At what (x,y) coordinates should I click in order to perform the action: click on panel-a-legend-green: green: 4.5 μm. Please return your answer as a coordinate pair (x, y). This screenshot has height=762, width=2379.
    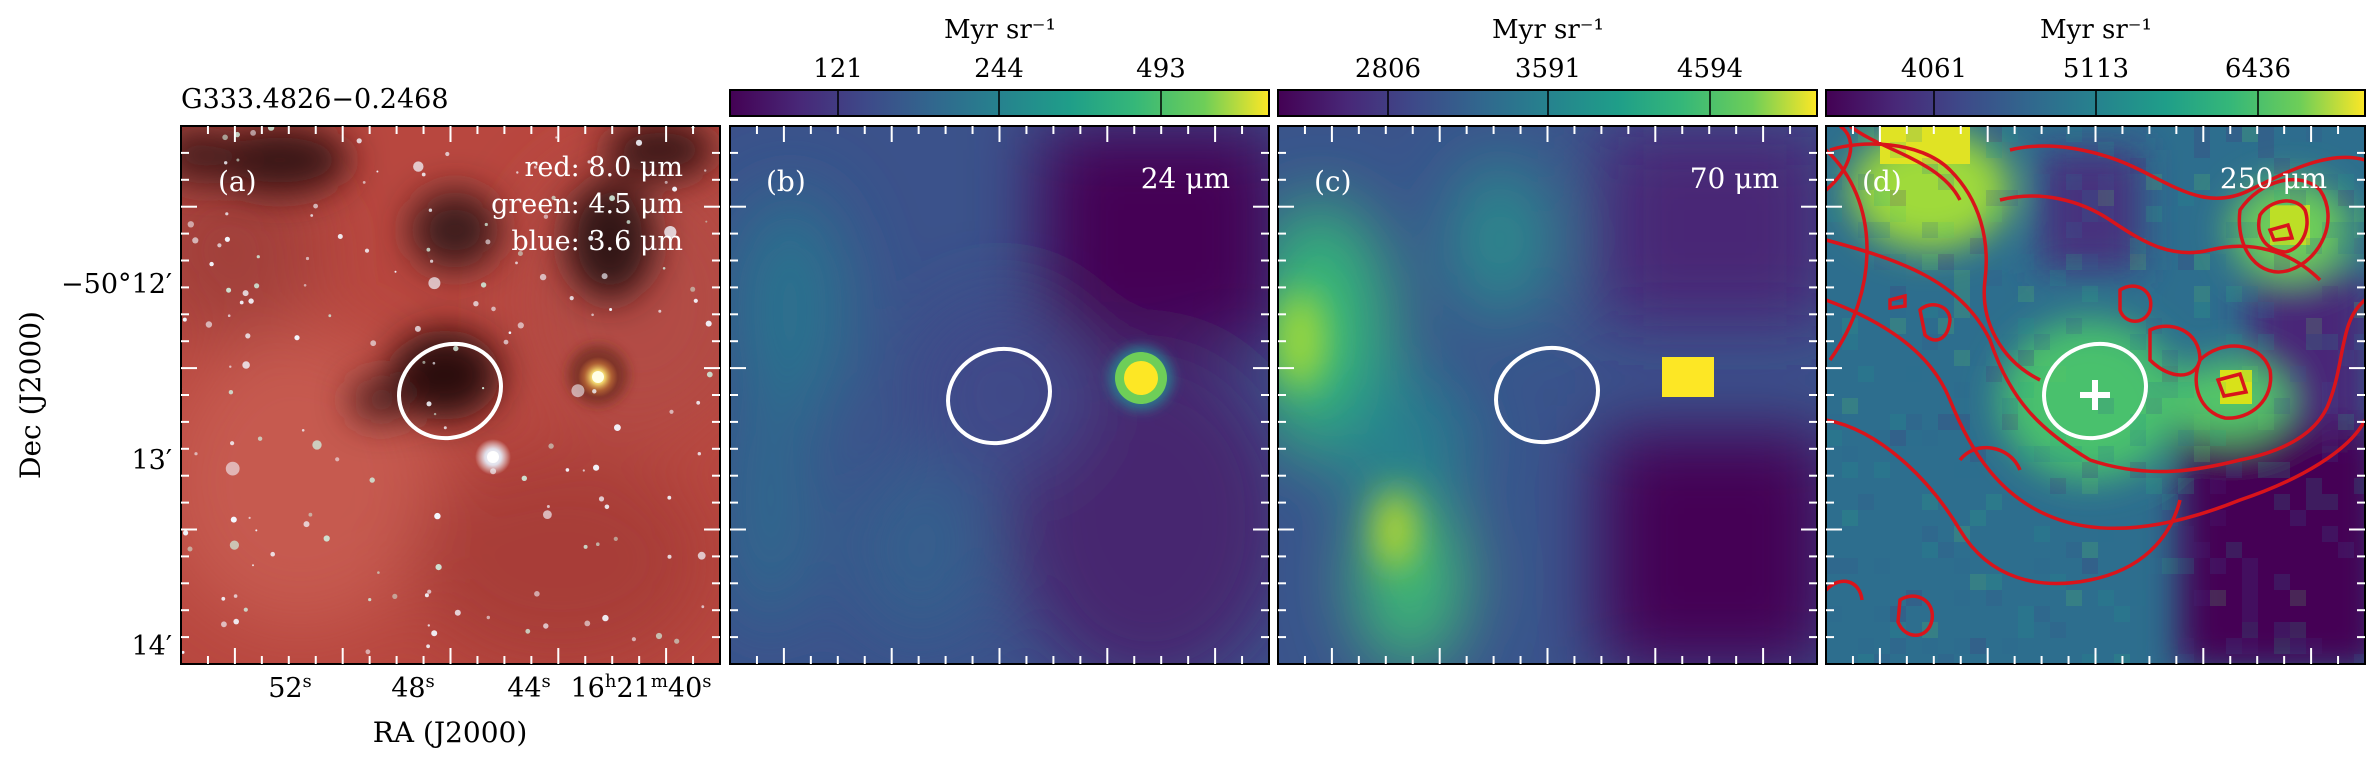
    Looking at the image, I should click on (587, 204).